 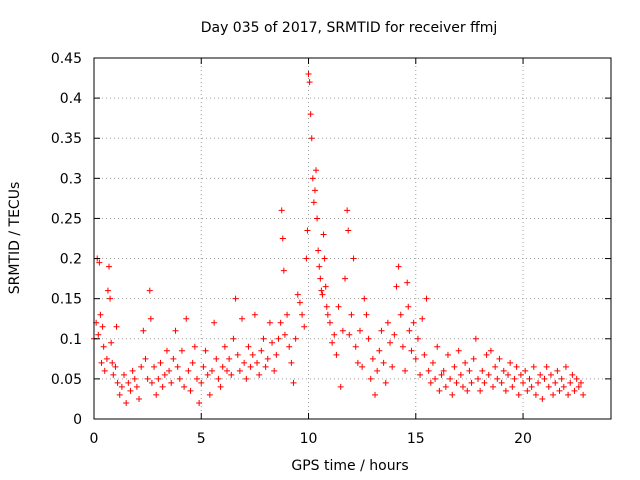 I want to click on x-axis-tick-labels: 0 5 10 15 20, so click(x=311, y=439).